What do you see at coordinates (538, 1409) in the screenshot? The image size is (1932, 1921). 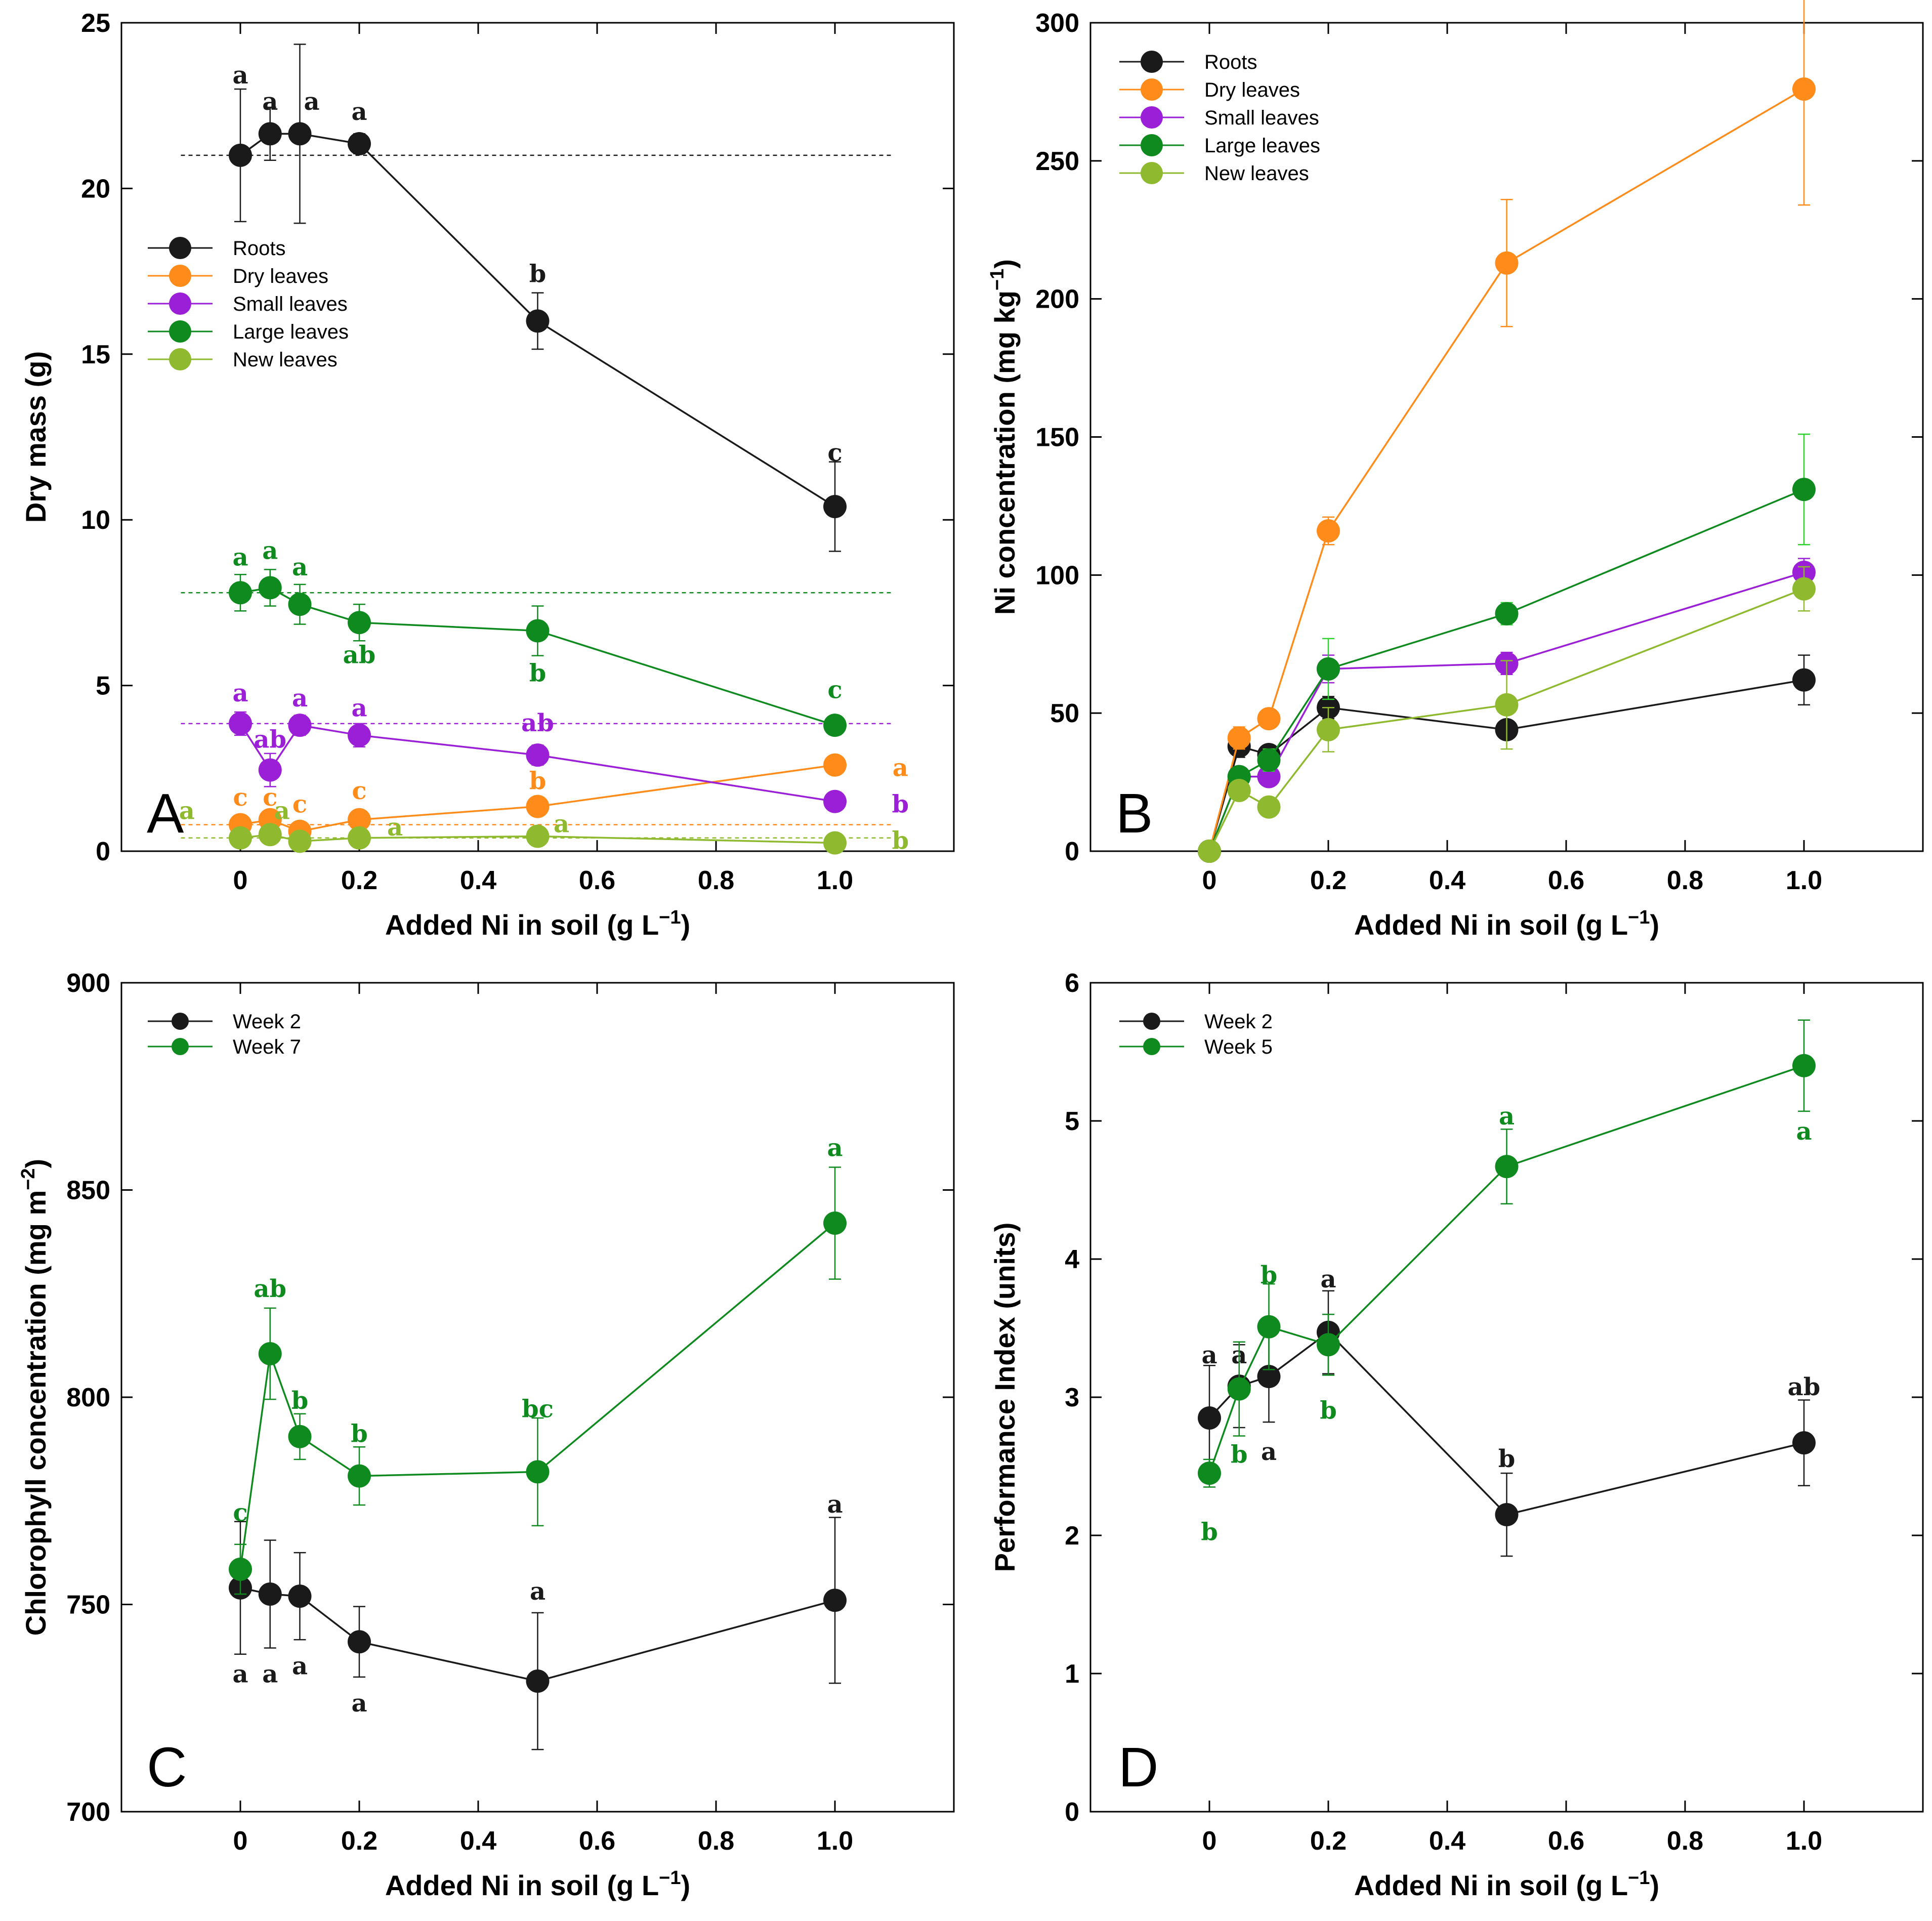 I see `significance-label: bc` at bounding box center [538, 1409].